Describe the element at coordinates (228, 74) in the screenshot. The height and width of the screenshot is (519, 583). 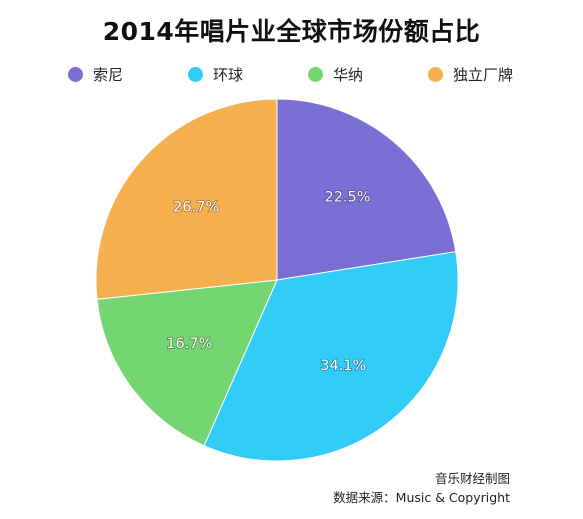
I see `legend-label-universal: 环球` at that location.